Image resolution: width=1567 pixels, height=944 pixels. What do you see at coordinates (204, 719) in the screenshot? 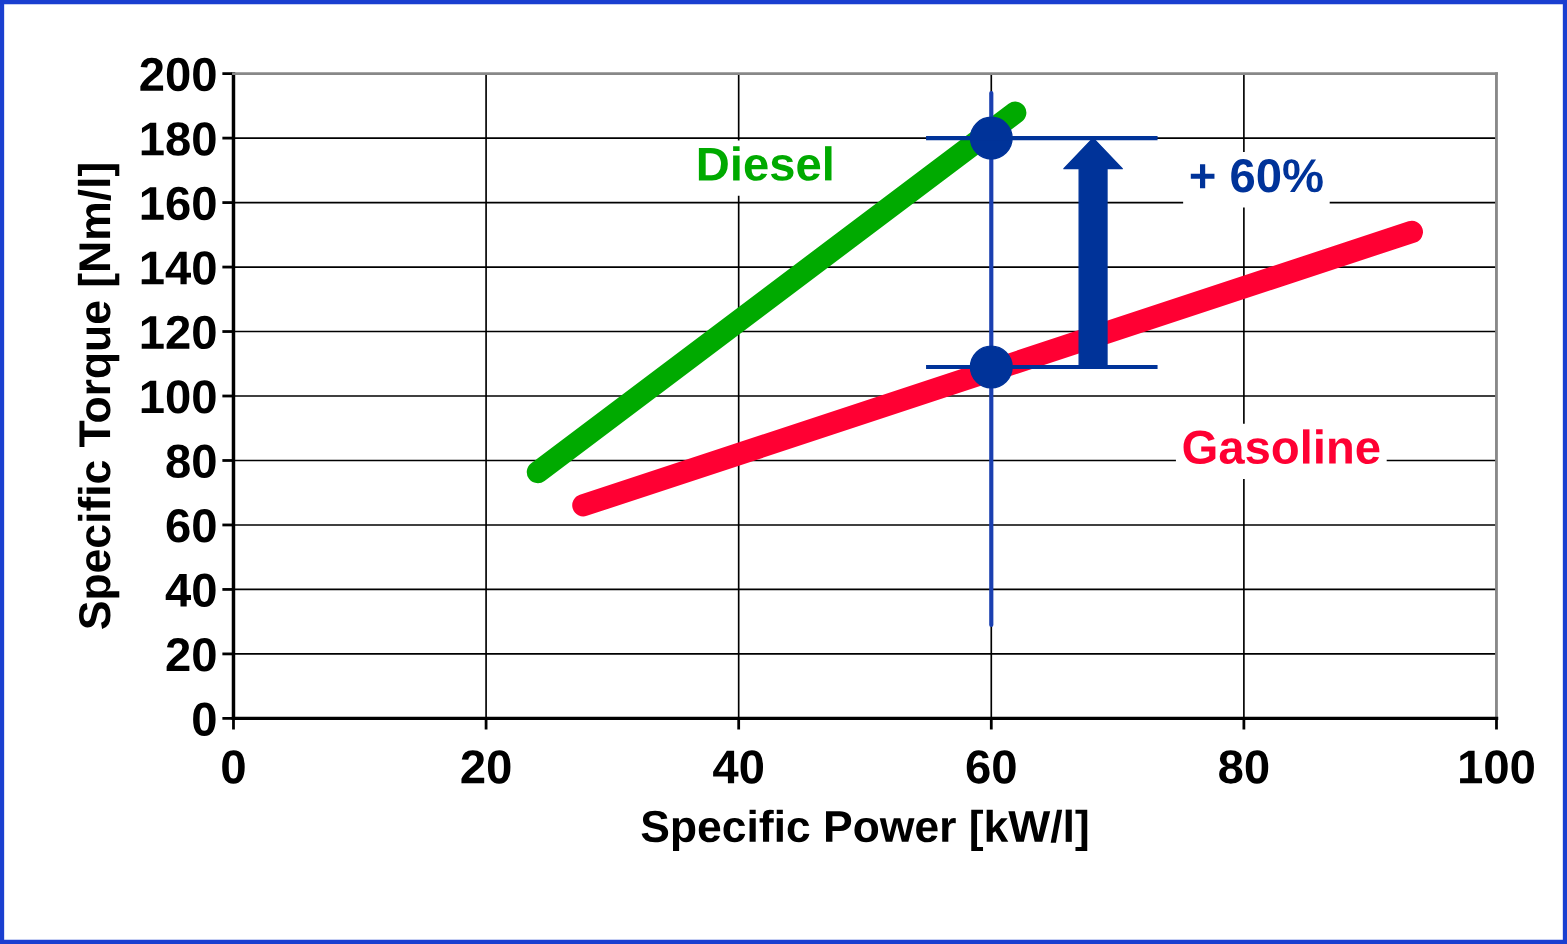
I see `y-tick-label: 0` at bounding box center [204, 719].